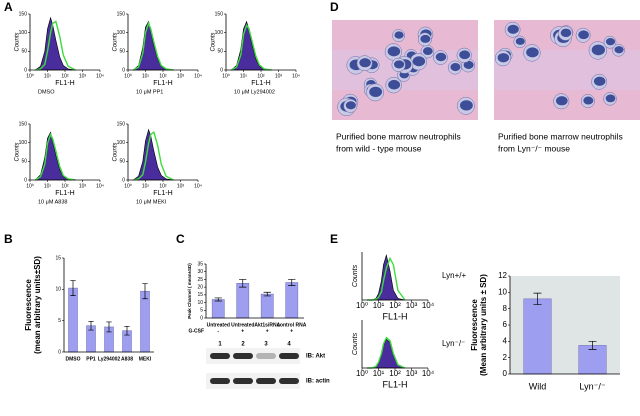 Image resolution: width=640 pixels, height=416 pixels. What do you see at coordinates (200, 264) in the screenshot?
I see `y-tick-label: 35` at bounding box center [200, 264].